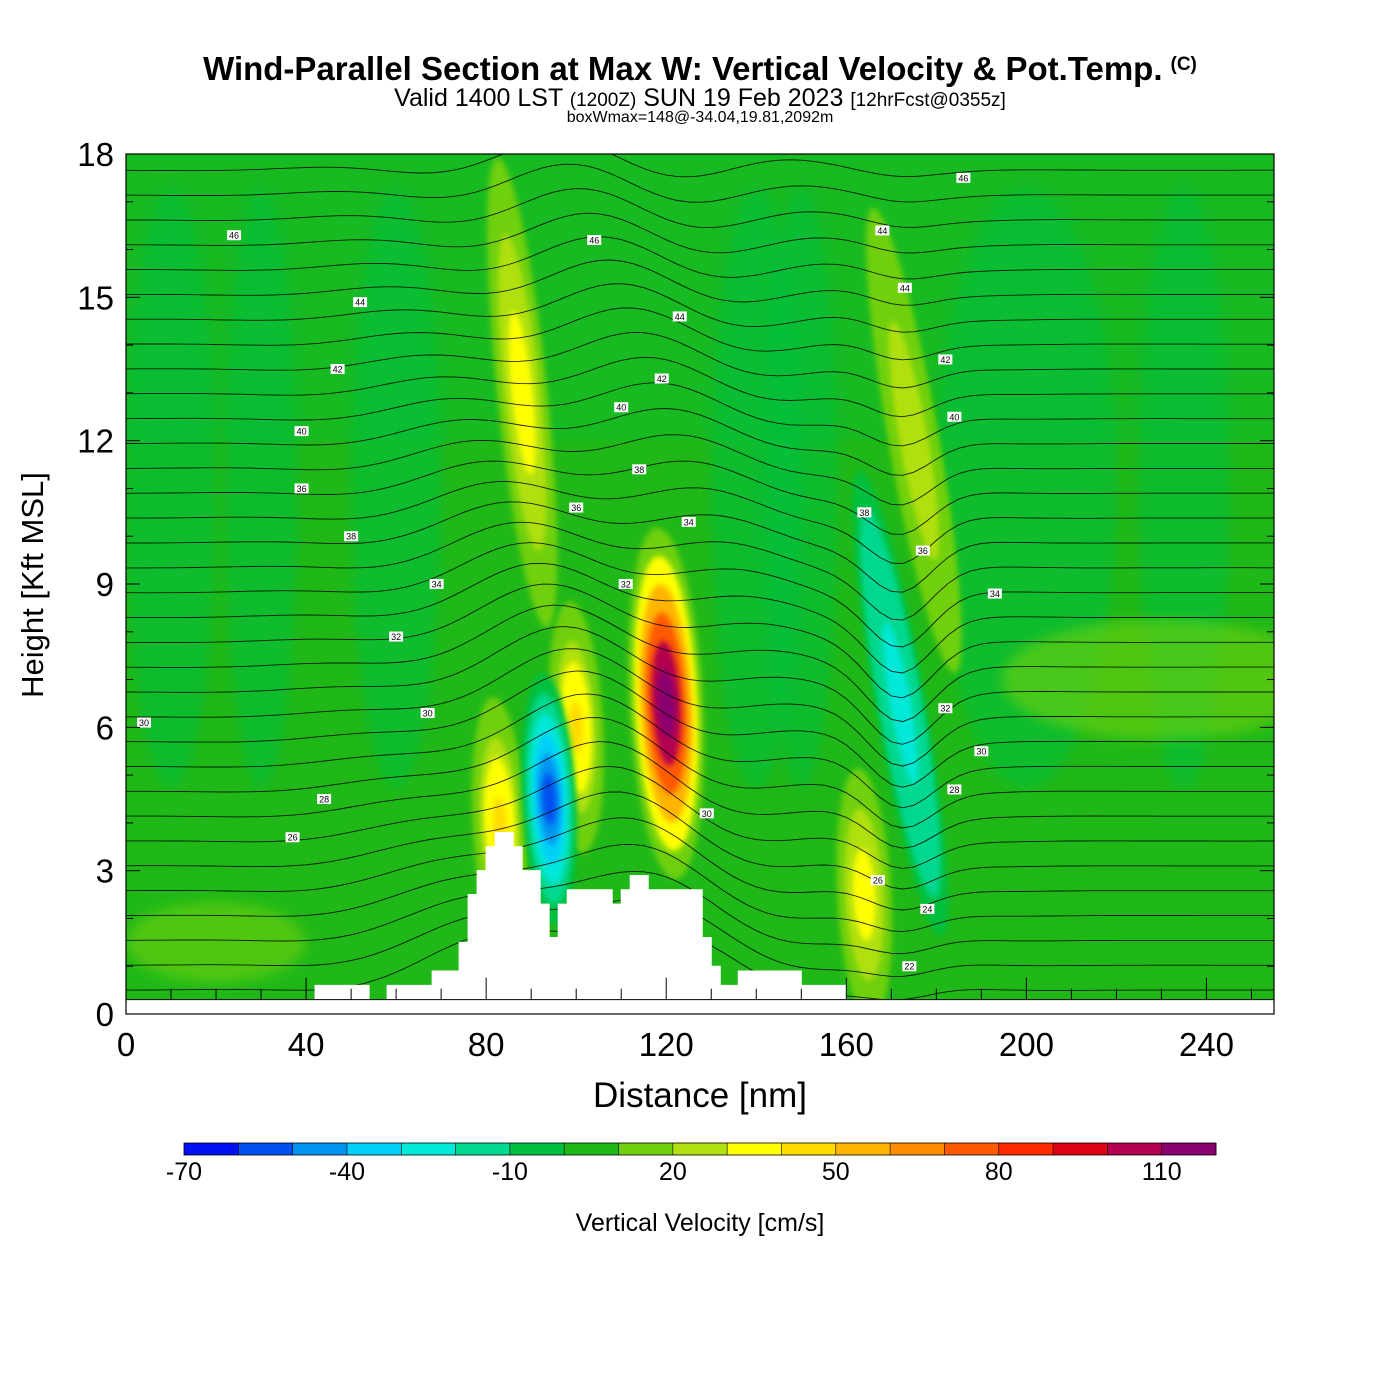 The width and height of the screenshot is (1400, 1400). What do you see at coordinates (689, 522) in the screenshot?
I see `isentrope-label-text: 34` at bounding box center [689, 522].